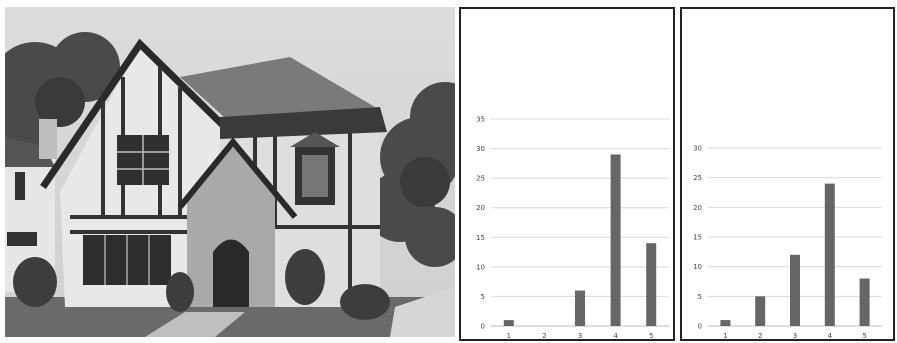  I want to click on bar-chart-right: 0 5 10 15 20 25 30 1 2 3 4 5, so click(787, 242).